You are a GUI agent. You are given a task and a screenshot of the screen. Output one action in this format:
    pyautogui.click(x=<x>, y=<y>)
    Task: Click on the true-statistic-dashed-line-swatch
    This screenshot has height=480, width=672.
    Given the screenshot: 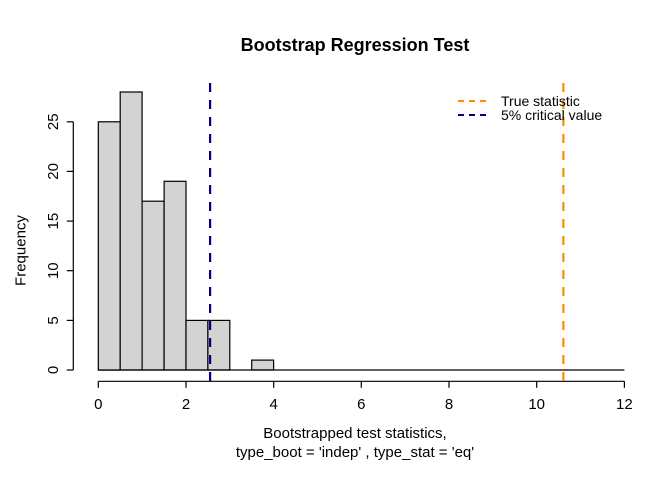 What is the action you would take?
    pyautogui.click(x=472, y=101)
    